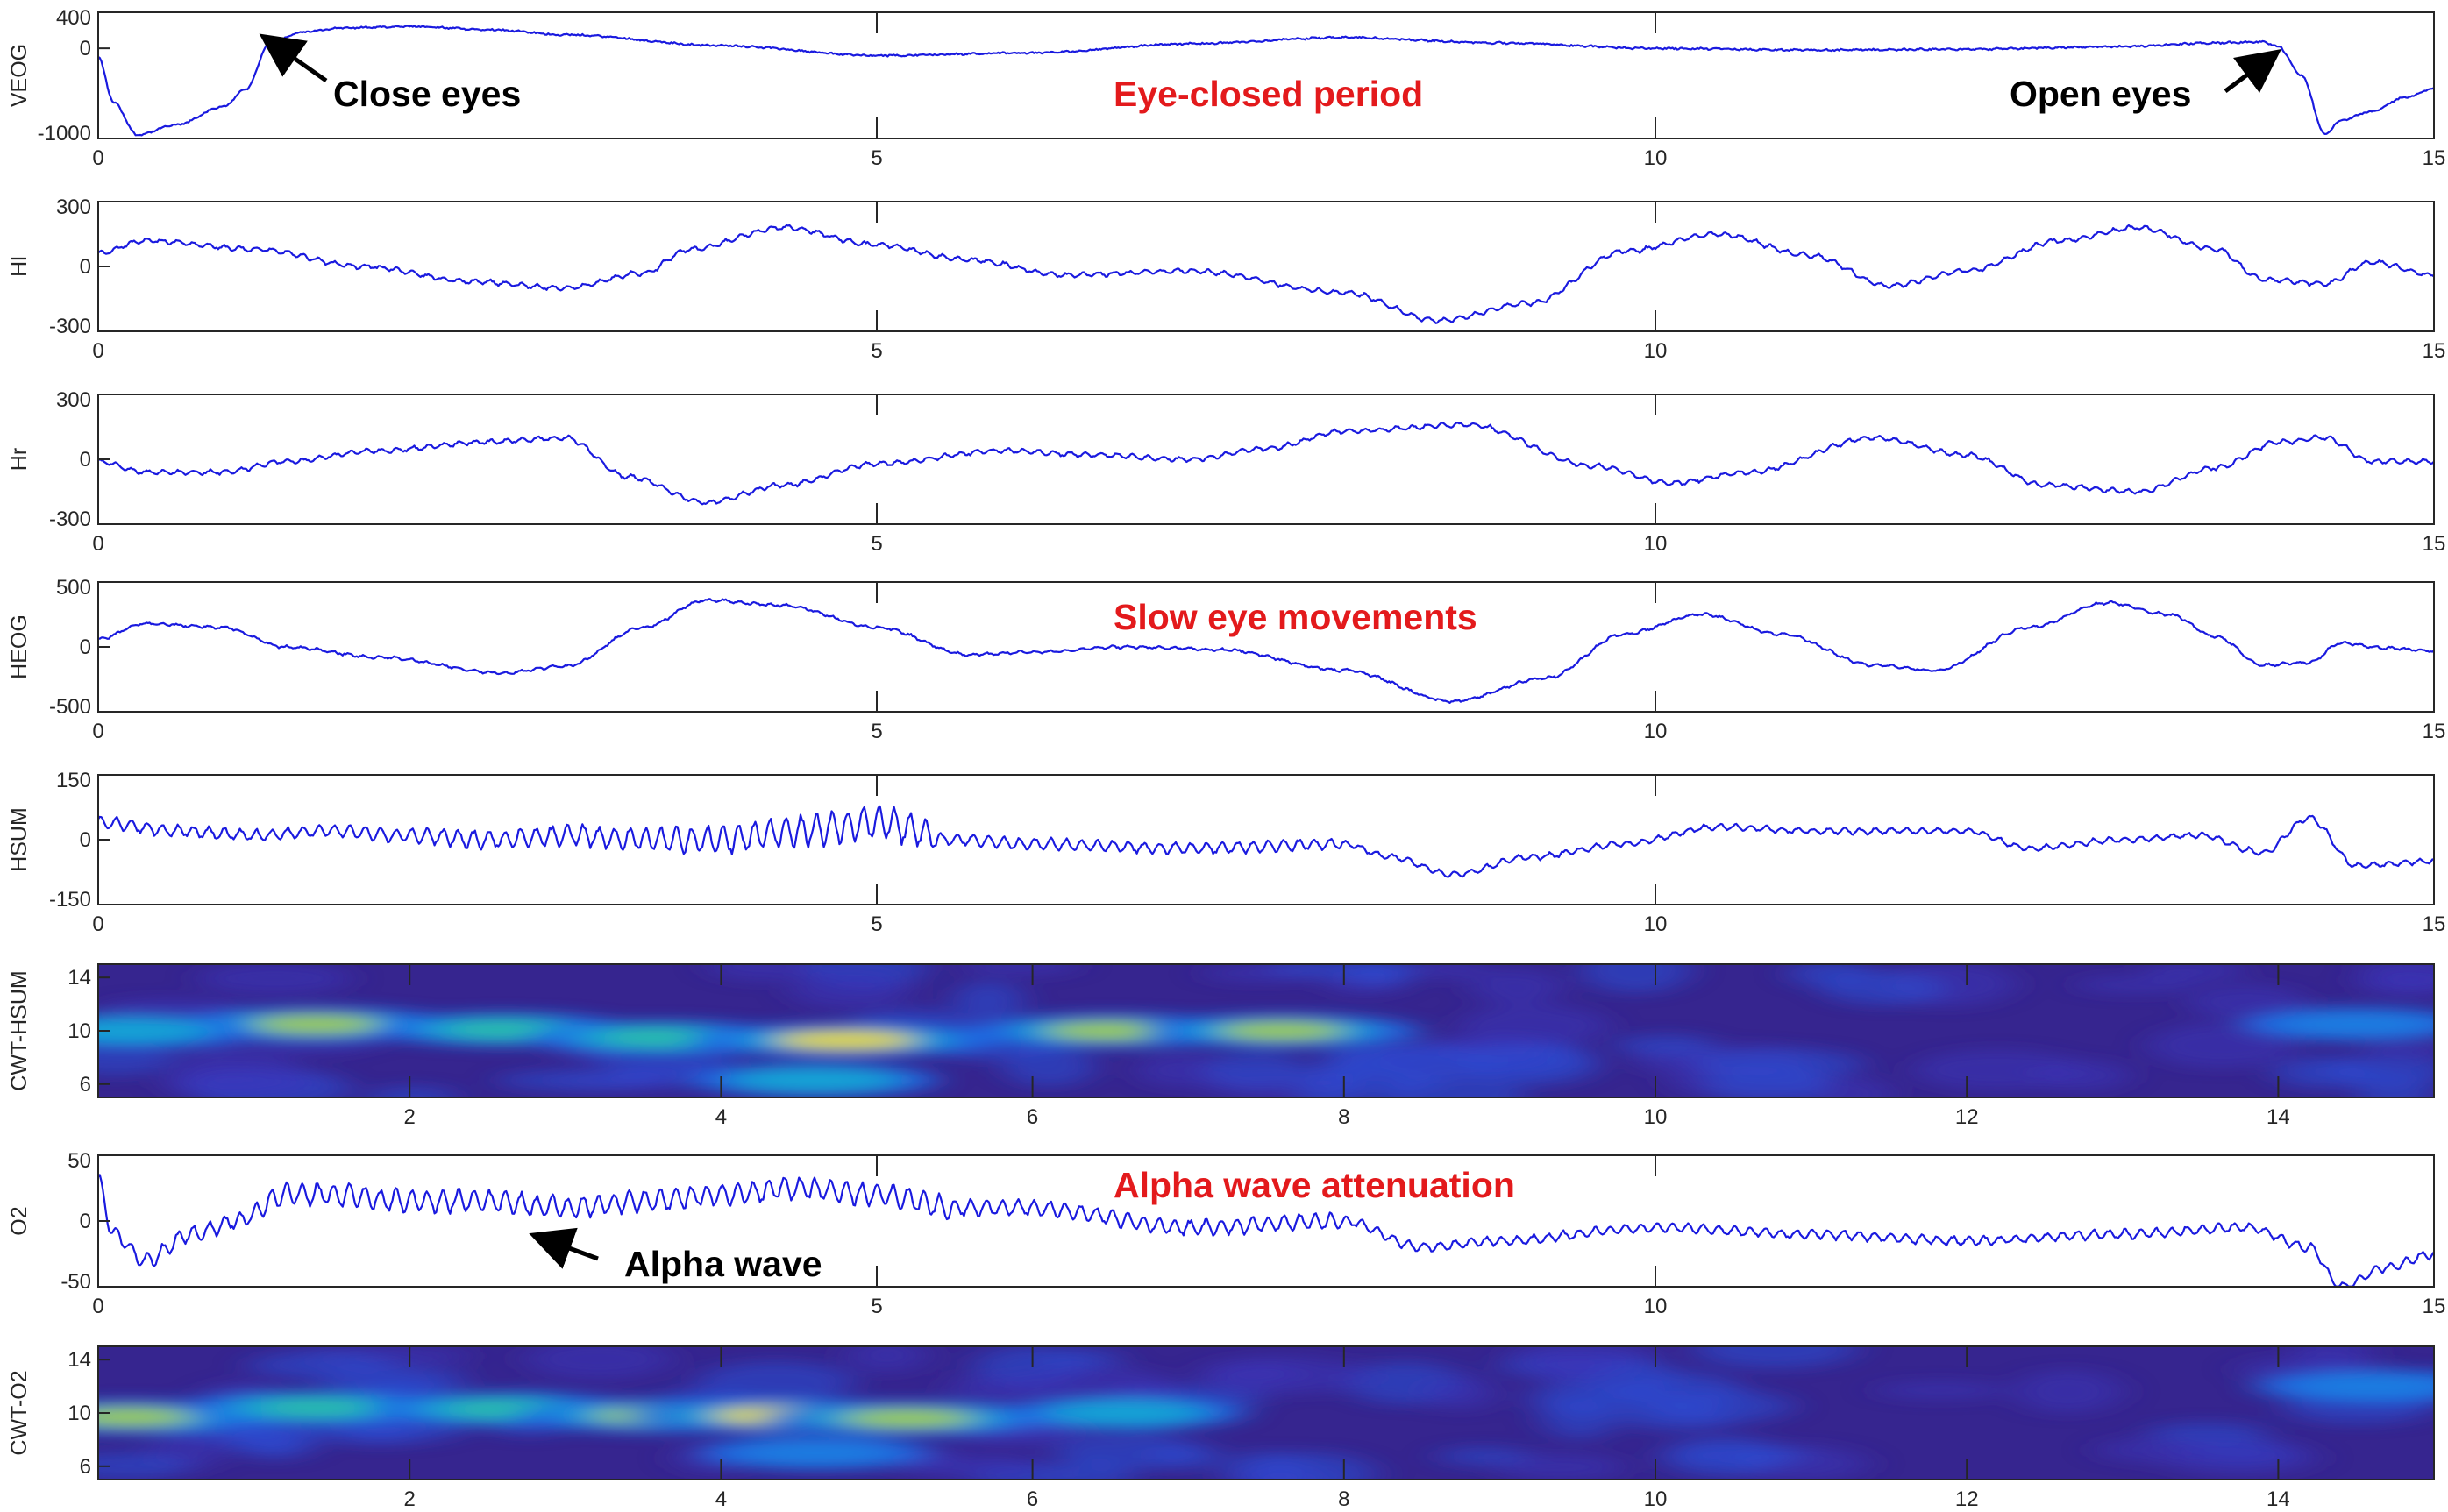  Describe the element at coordinates (2100, 94) in the screenshot. I see `annotation-open-eyes: Open eyes` at that location.